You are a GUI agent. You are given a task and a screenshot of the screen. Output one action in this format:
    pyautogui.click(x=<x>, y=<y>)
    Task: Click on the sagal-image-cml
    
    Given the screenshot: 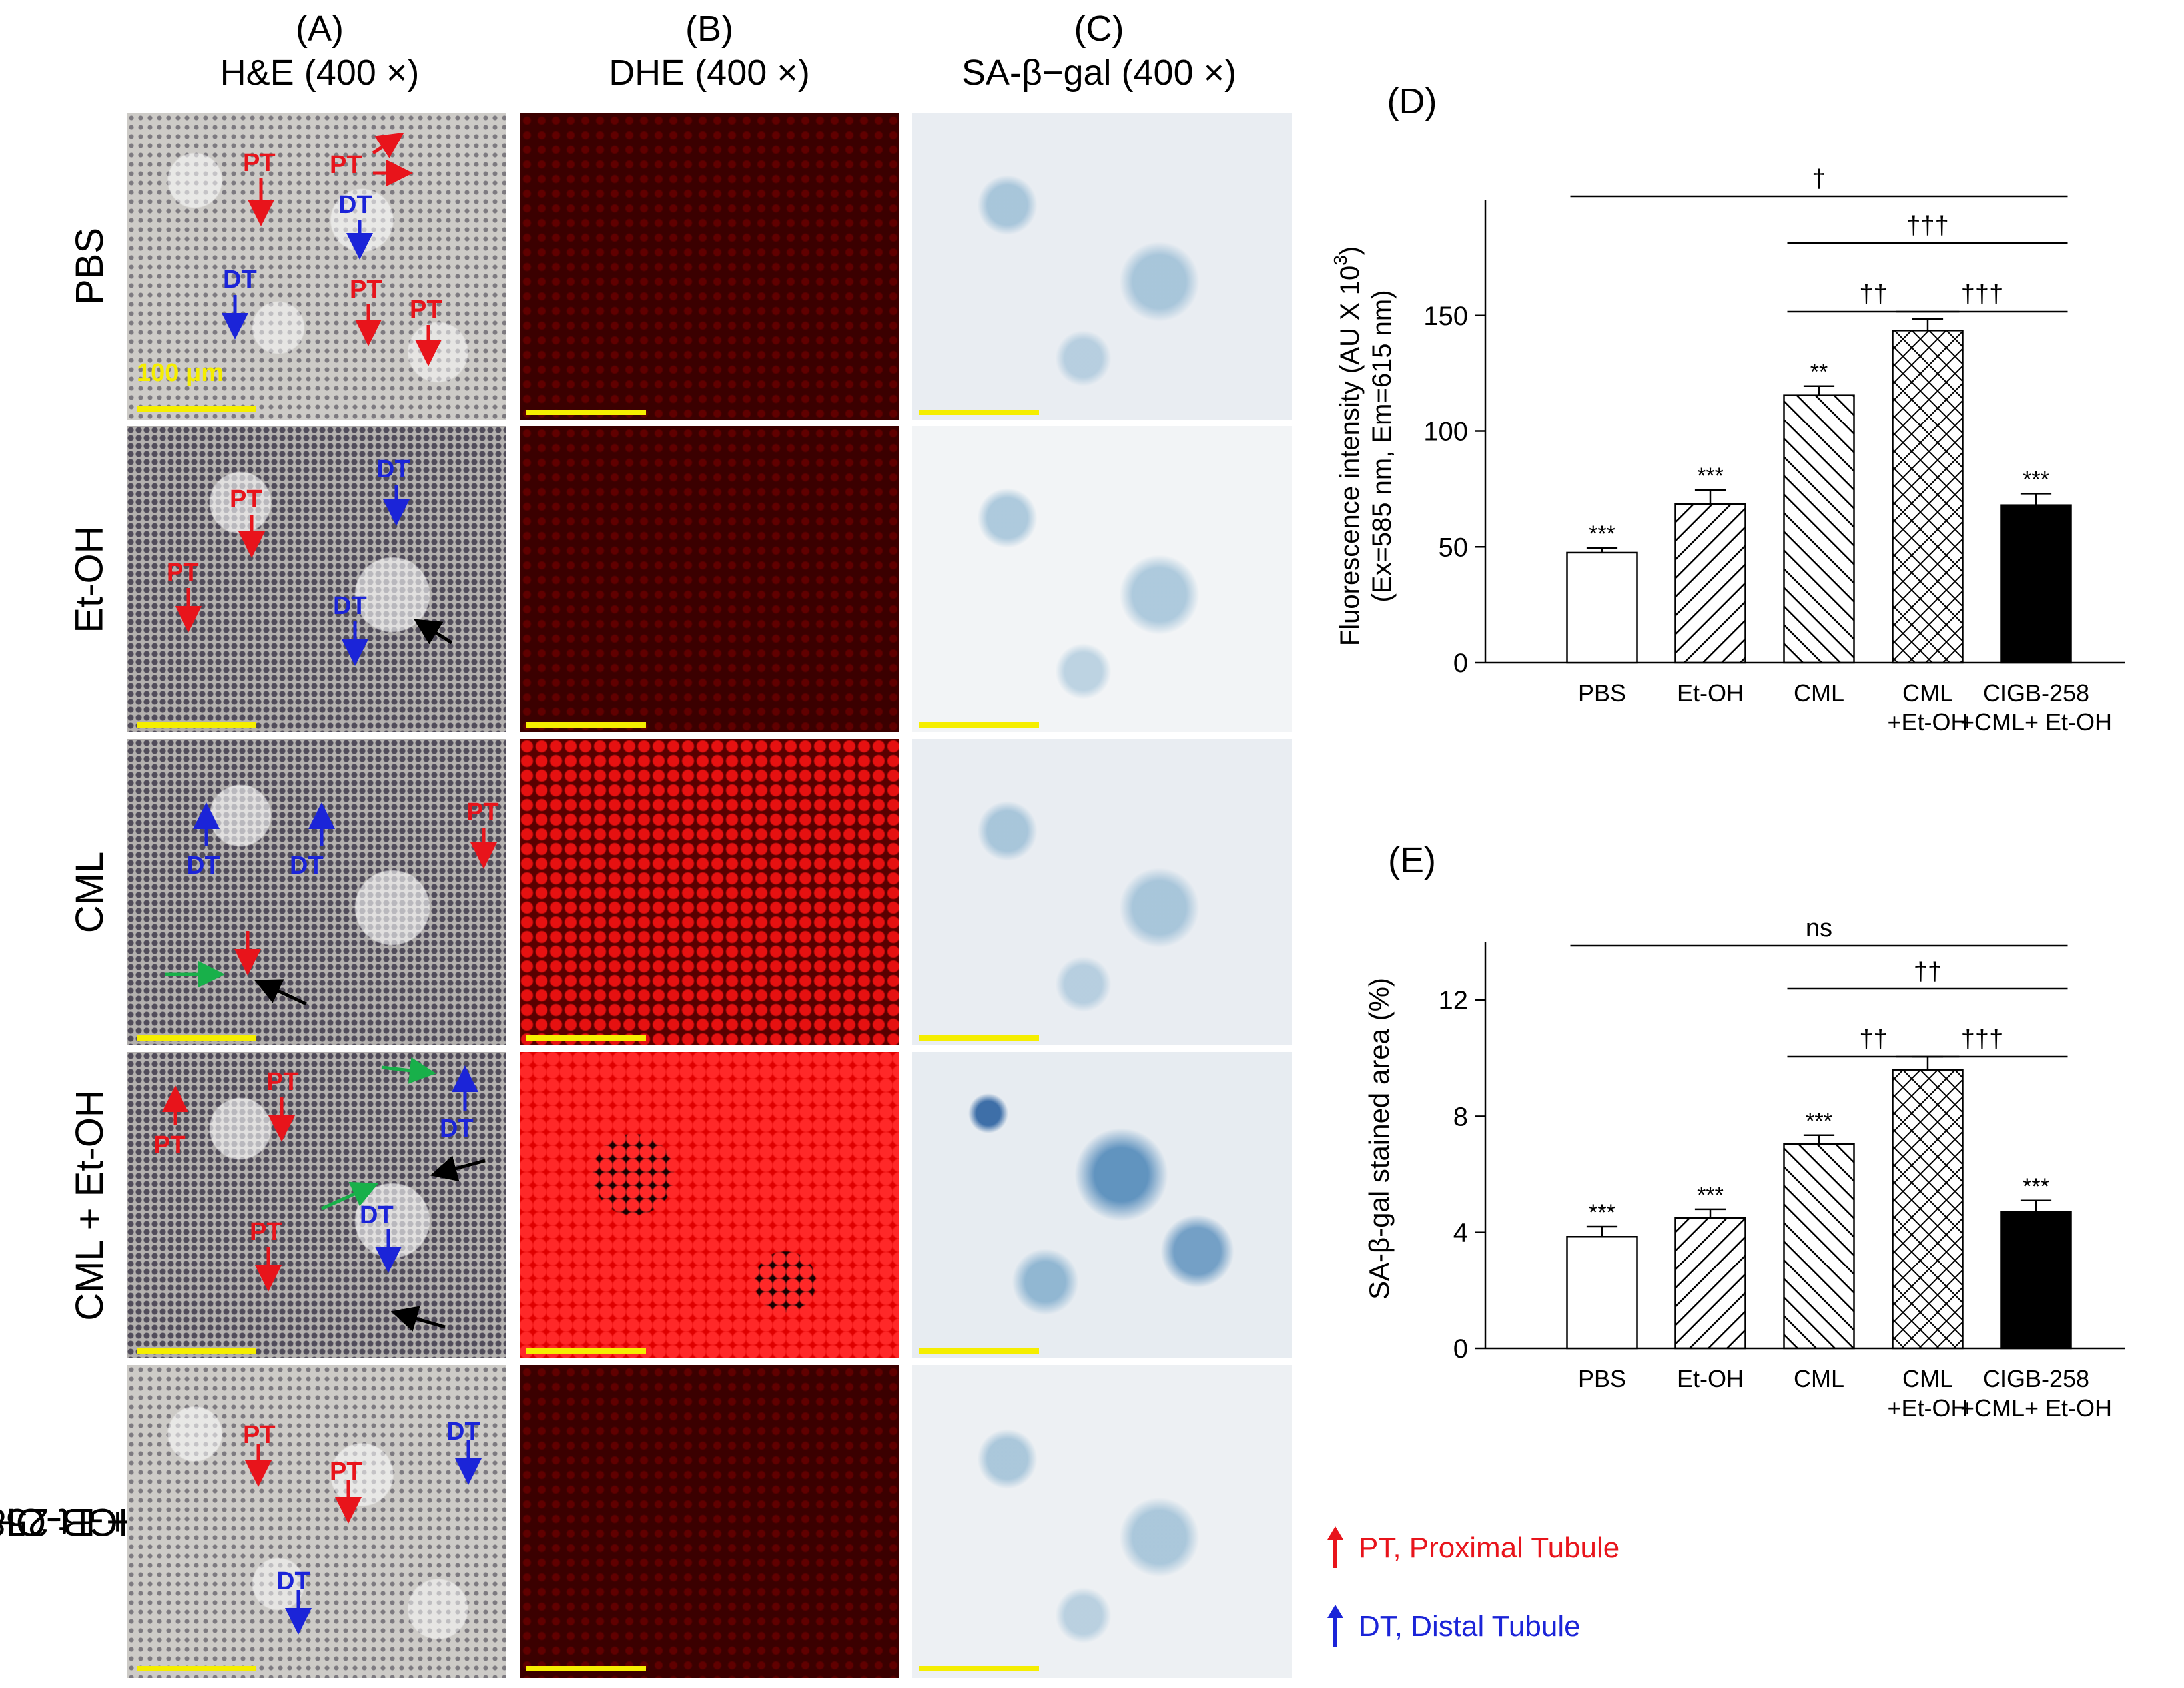 What is the action you would take?
    pyautogui.click(x=1102, y=892)
    